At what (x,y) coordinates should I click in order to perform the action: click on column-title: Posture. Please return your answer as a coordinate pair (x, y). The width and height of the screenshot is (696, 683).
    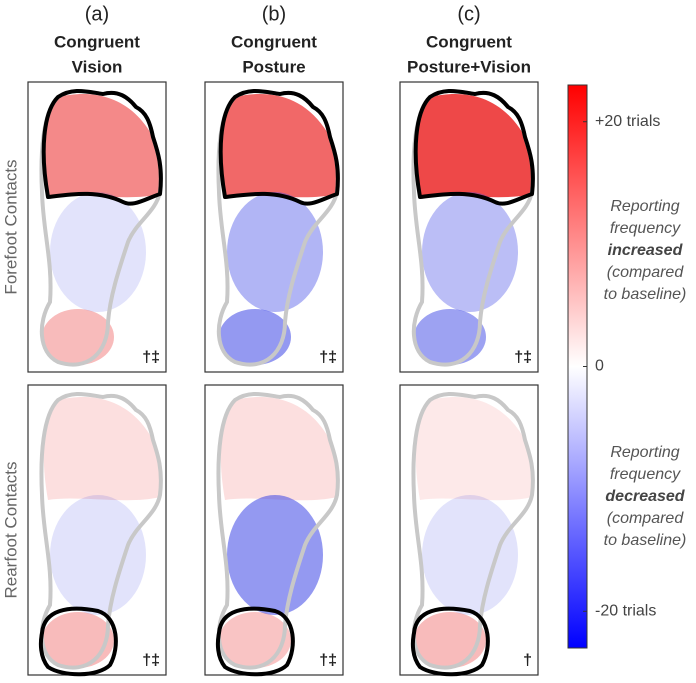
    Looking at the image, I should click on (273, 66).